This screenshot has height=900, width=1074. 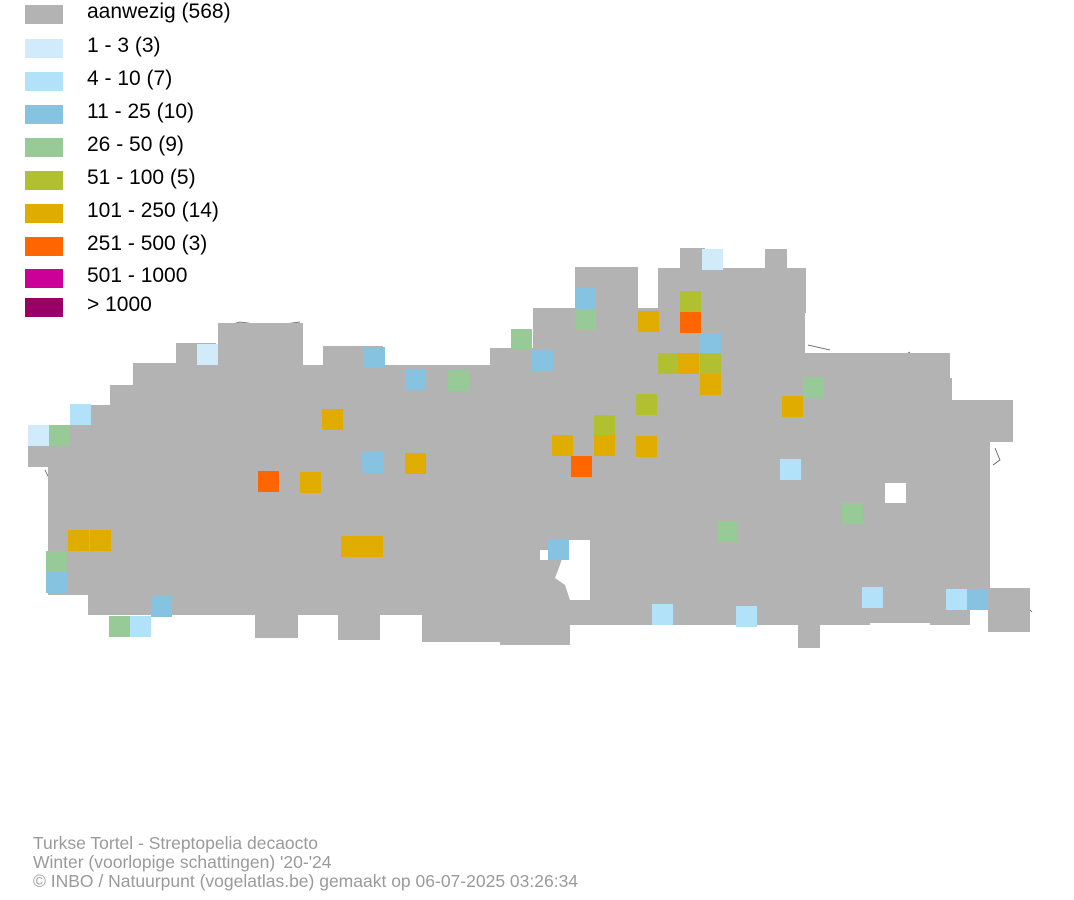 What do you see at coordinates (159, 11) in the screenshot?
I see `legend-label: aanwezig (568)` at bounding box center [159, 11].